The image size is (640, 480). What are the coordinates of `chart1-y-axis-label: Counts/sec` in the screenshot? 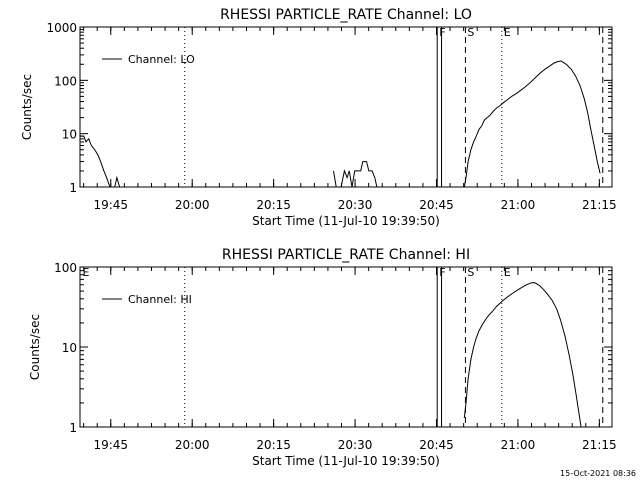 It's located at (27, 107).